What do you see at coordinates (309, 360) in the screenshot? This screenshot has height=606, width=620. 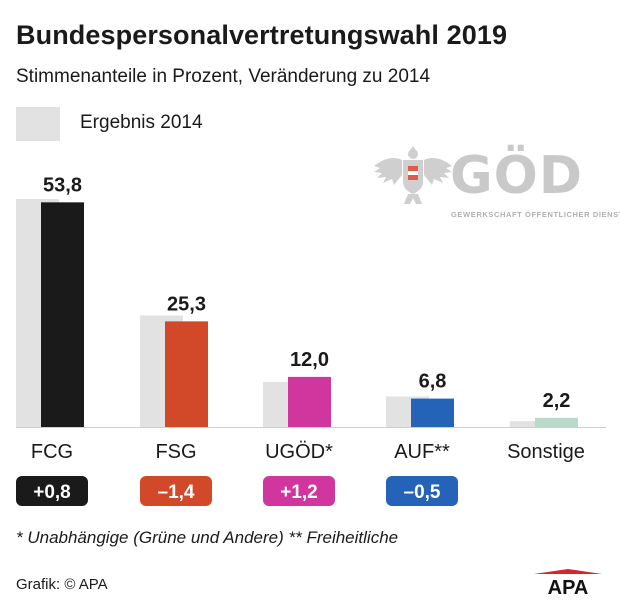 I see `value-label: 12,0` at bounding box center [309, 360].